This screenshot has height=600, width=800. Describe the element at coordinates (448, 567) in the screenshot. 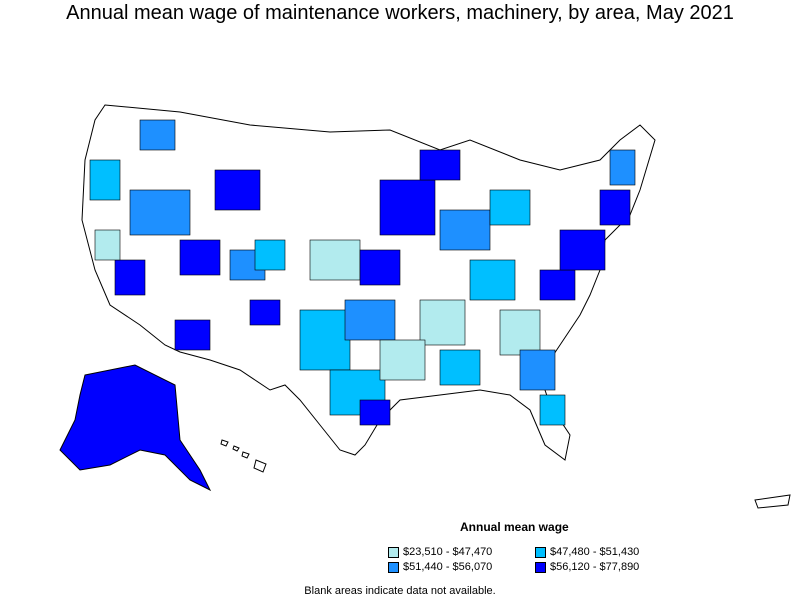

I see `legend-label-3: $51,440 - $56,070` at that location.